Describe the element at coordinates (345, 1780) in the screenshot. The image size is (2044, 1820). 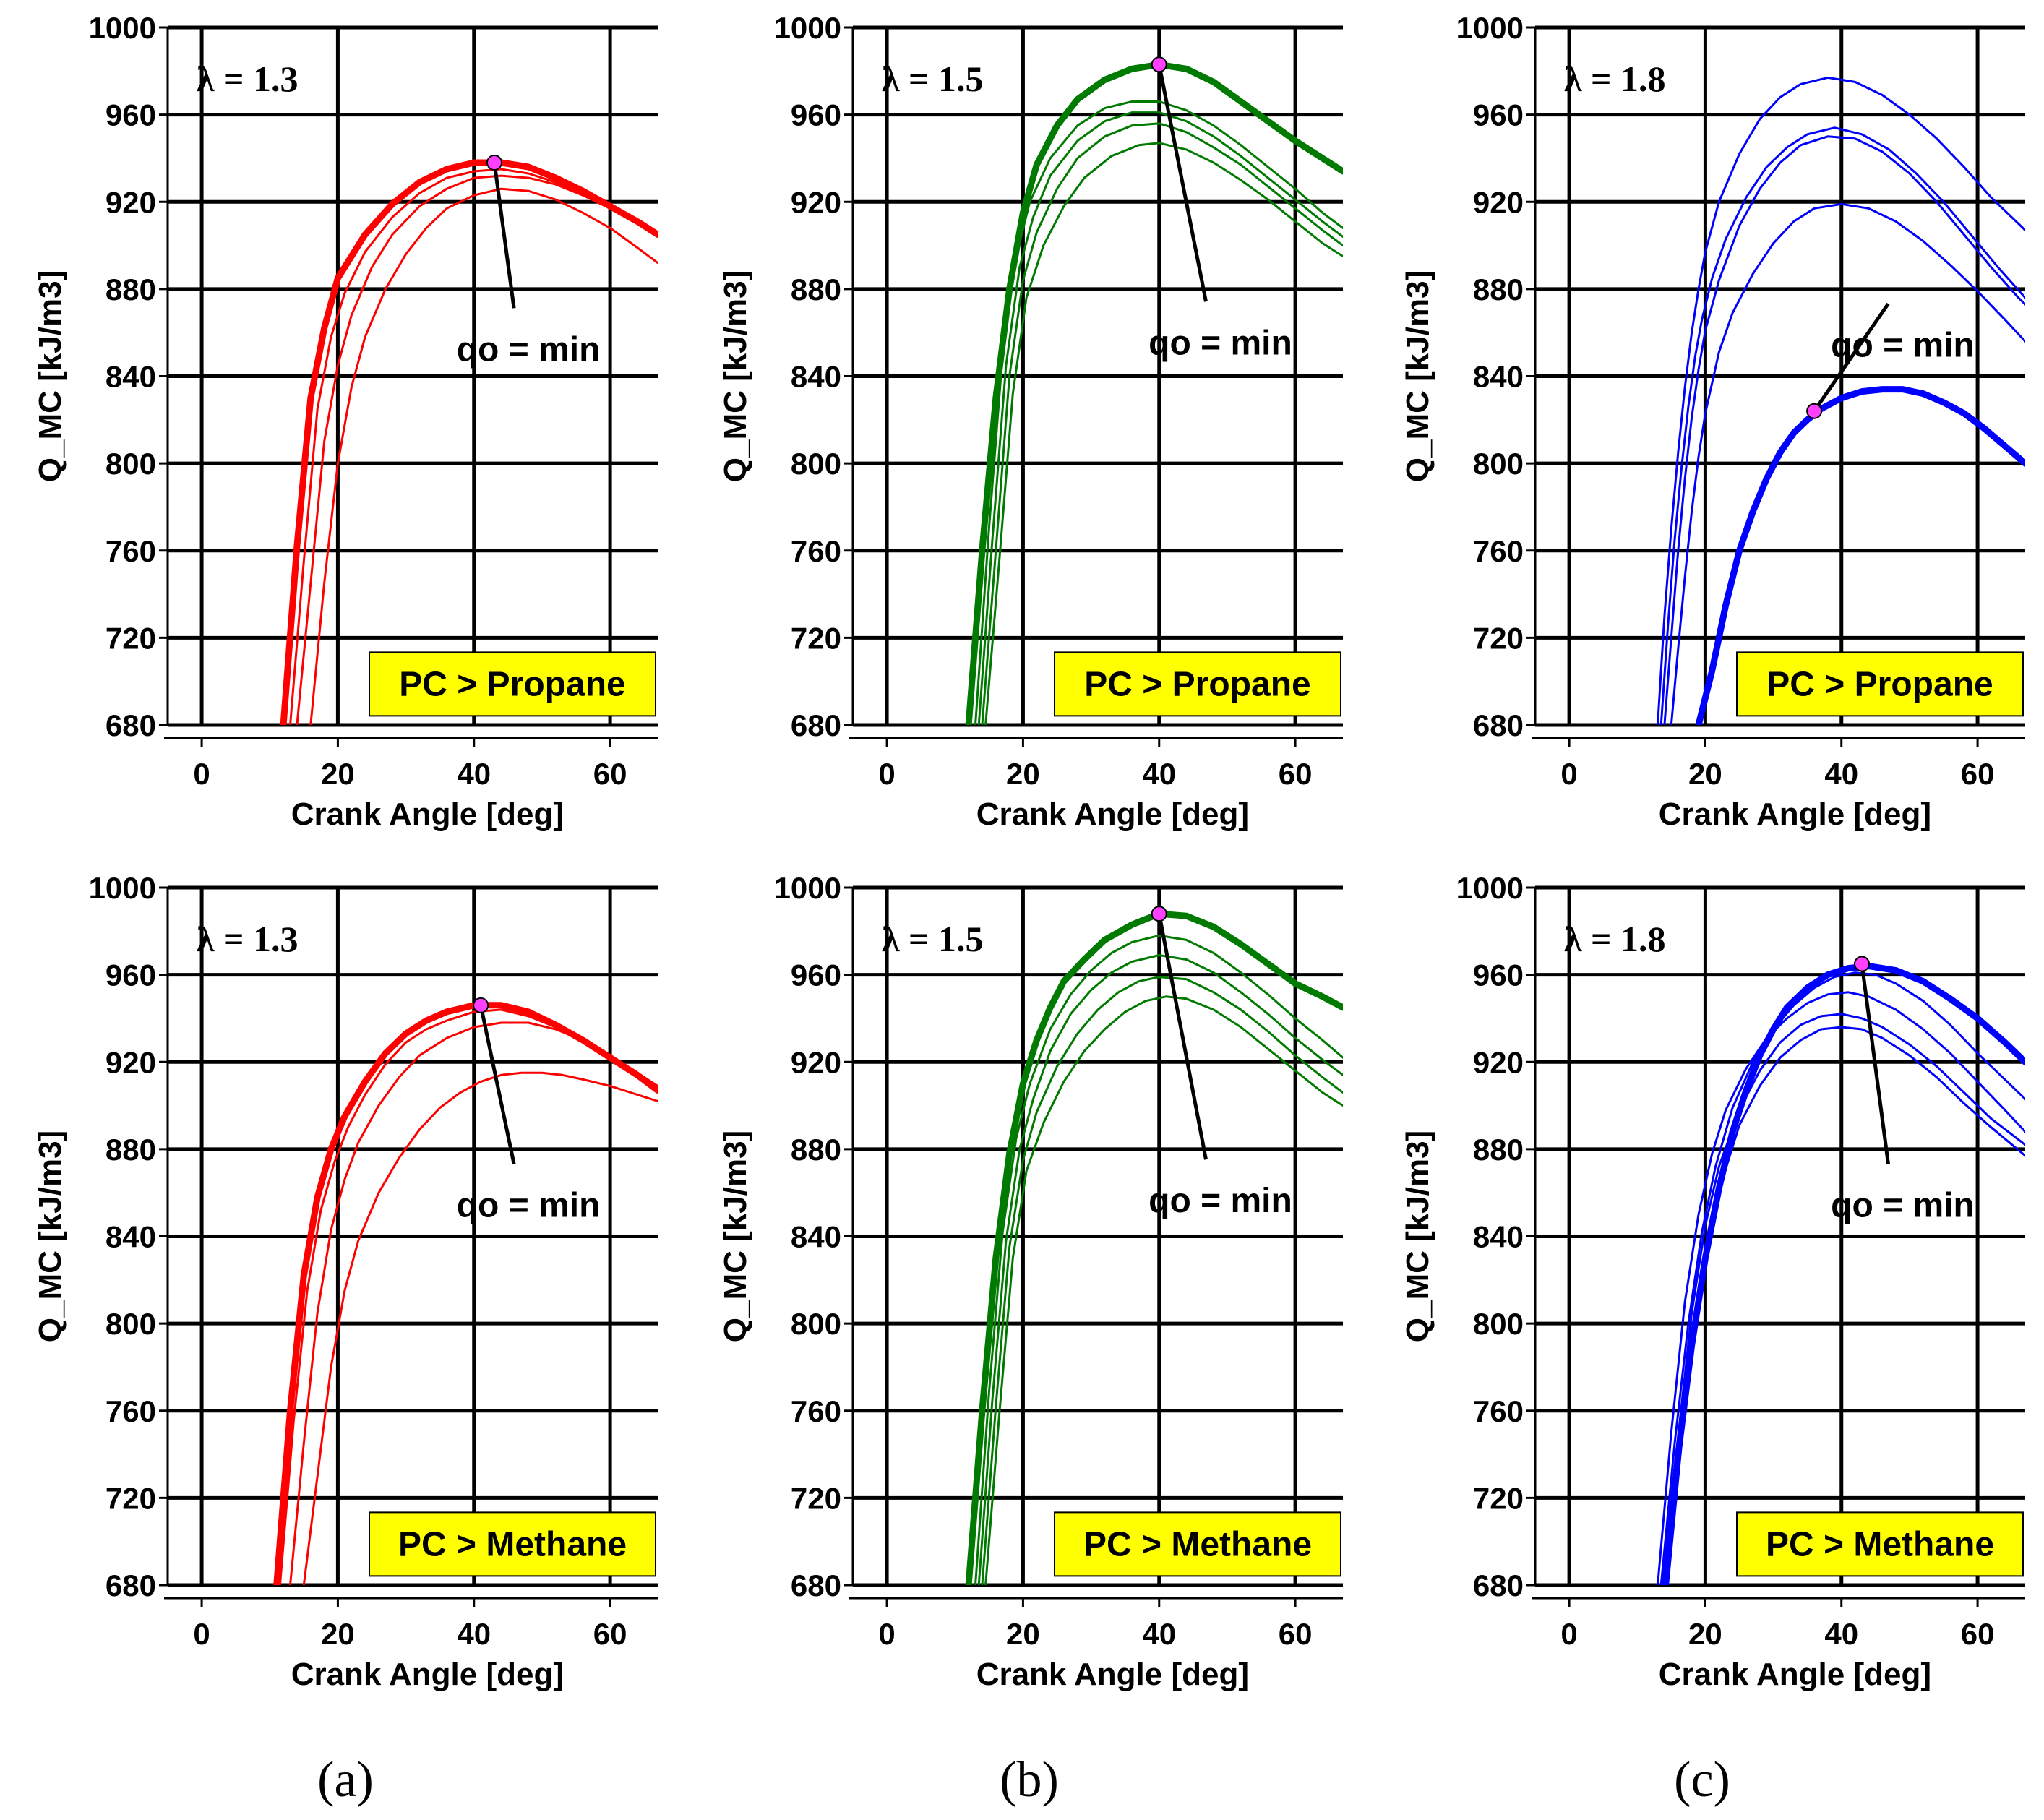
I see `panel-letter-a: (a)` at that location.